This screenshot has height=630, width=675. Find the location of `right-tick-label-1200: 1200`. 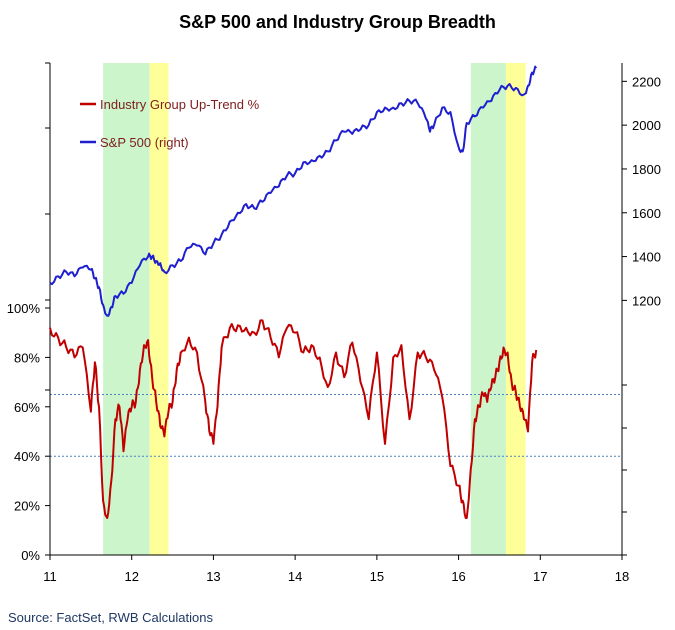

right-tick-label-1200: 1200 is located at coordinates (646, 300).